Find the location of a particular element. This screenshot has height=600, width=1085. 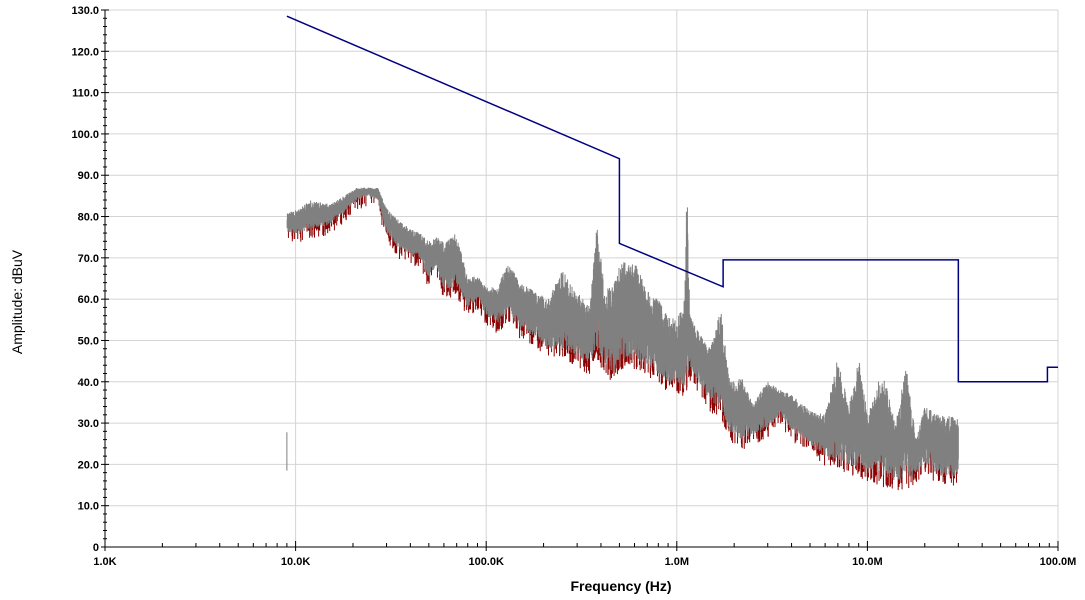

y-tick-label: 30.0 is located at coordinates (88, 424).